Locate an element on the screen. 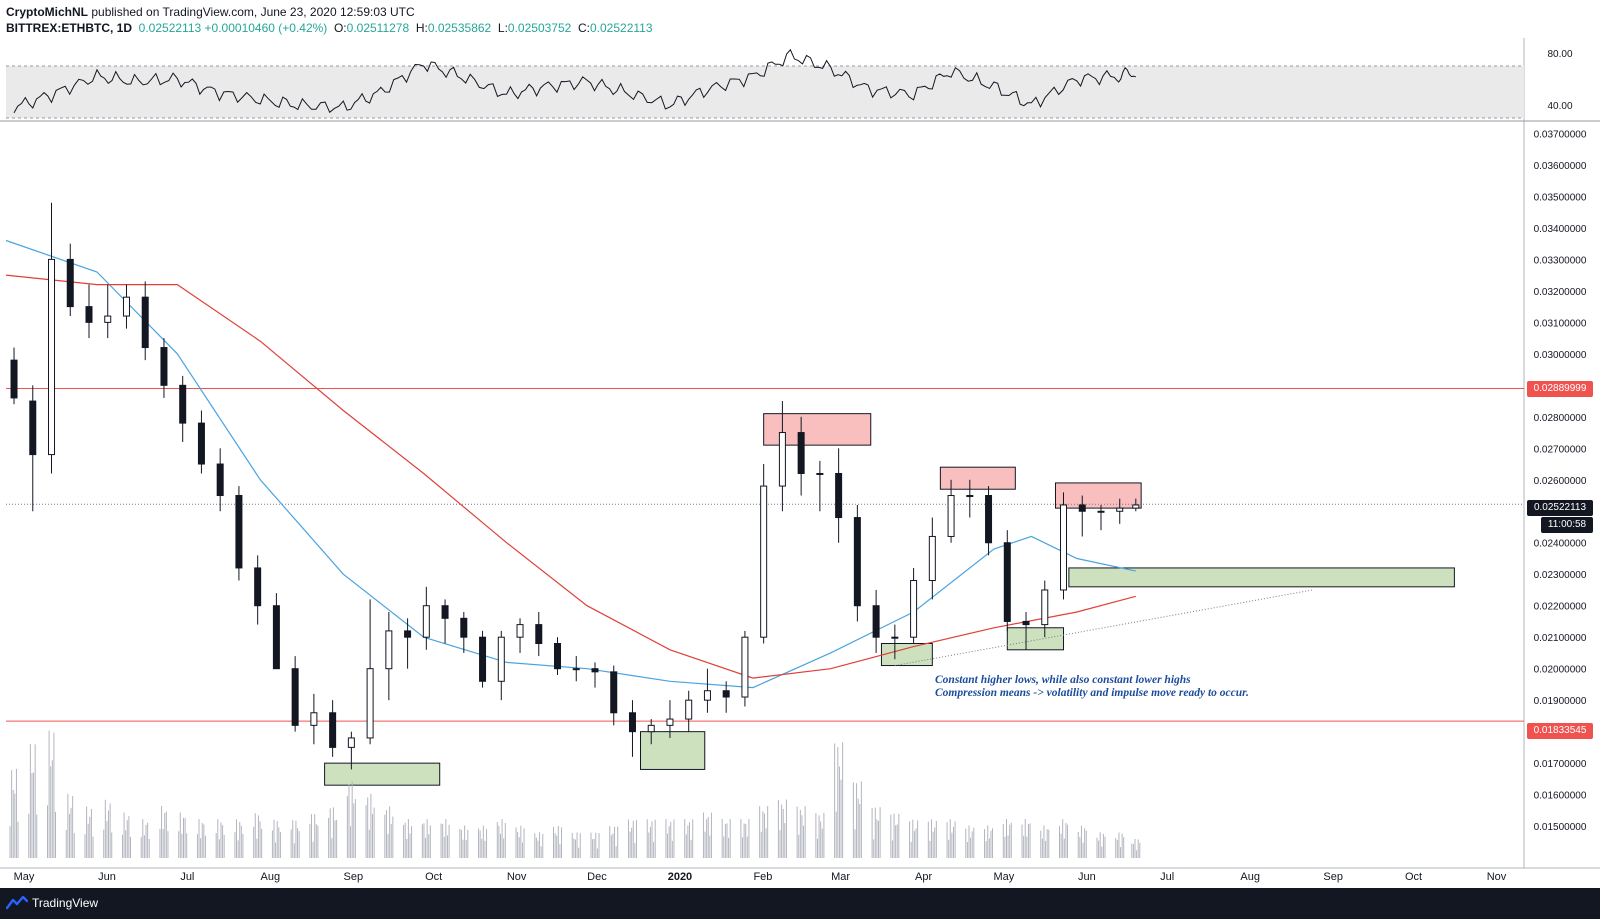 Image resolution: width=1600 pixels, height=919 pixels. price-tick-label-2: 0.03500000 is located at coordinates (1560, 197).